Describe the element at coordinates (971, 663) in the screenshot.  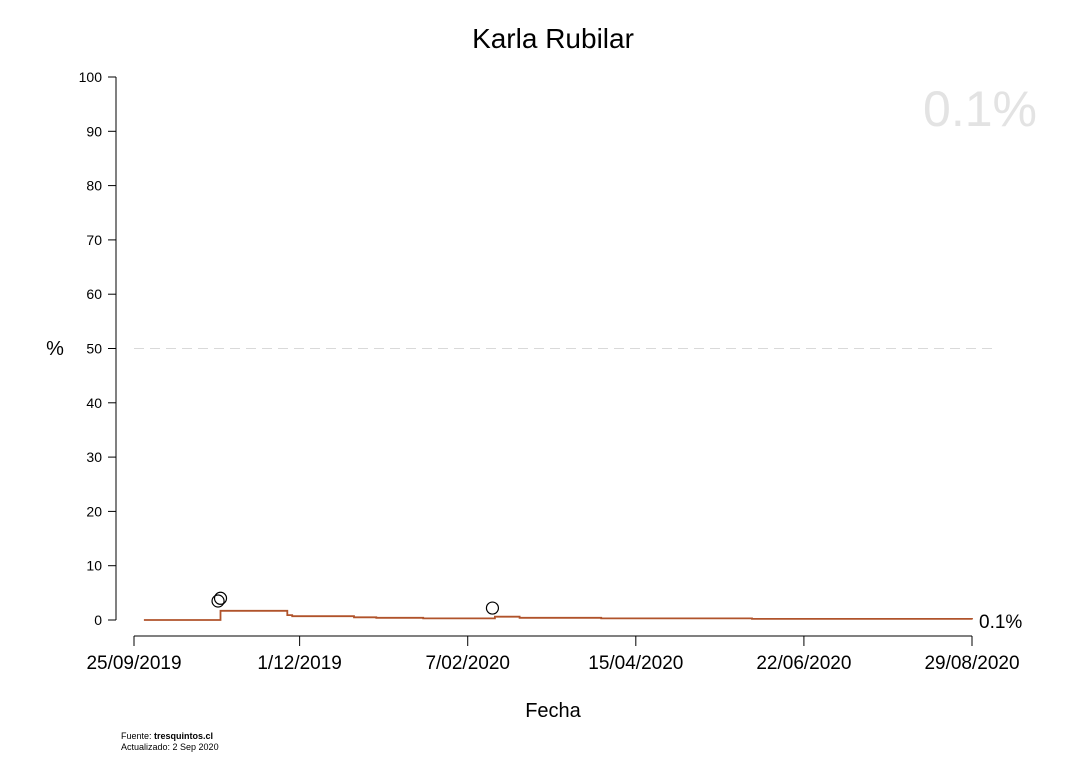
I see `x-tick-label: 29/08/2020` at that location.